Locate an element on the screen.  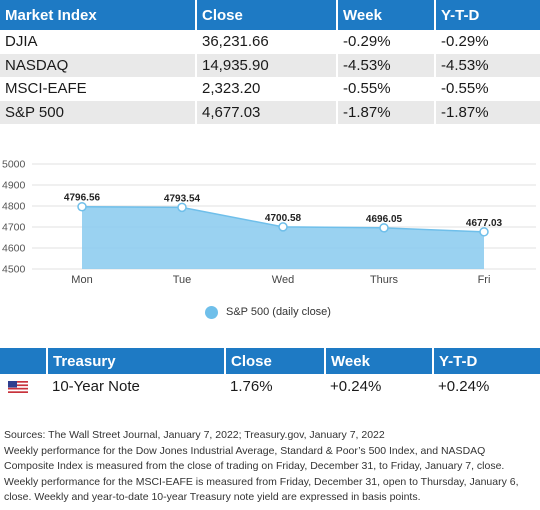
flag-cell is located at coordinates (23, 386).